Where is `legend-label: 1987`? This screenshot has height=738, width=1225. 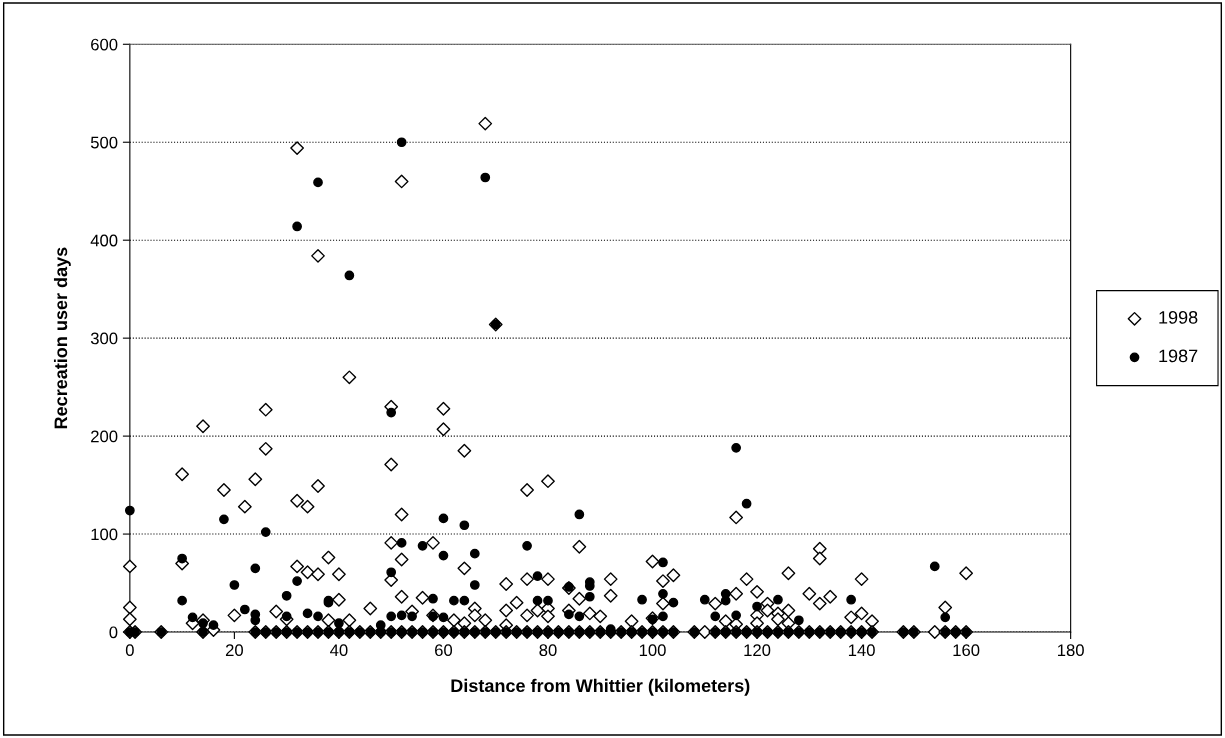
legend-label: 1987 is located at coordinates (1178, 356).